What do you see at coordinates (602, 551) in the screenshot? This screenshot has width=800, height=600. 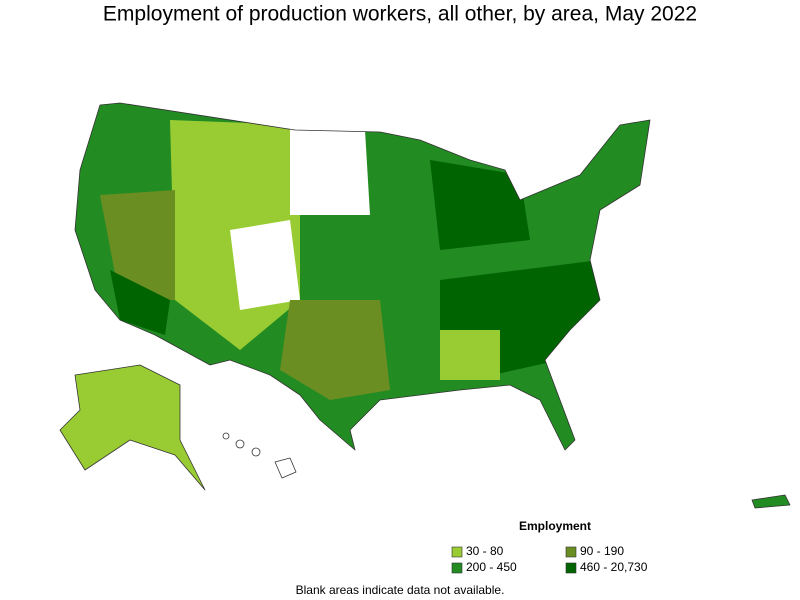 I see `legend-label: 90 - 190` at bounding box center [602, 551].